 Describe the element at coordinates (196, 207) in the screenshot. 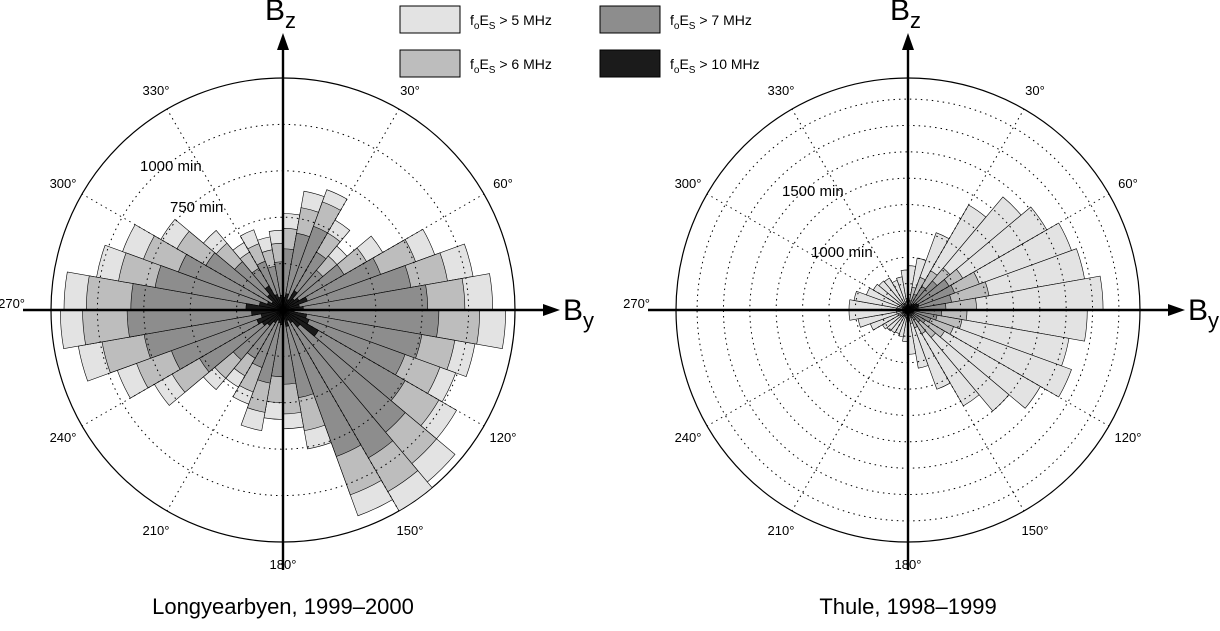

I see `ring-value-label: 750 min` at that location.